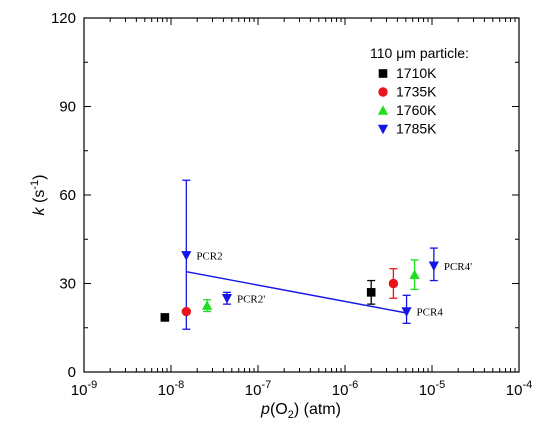 The image size is (539, 426). I want to click on legend-label: 1760K, so click(416, 110).